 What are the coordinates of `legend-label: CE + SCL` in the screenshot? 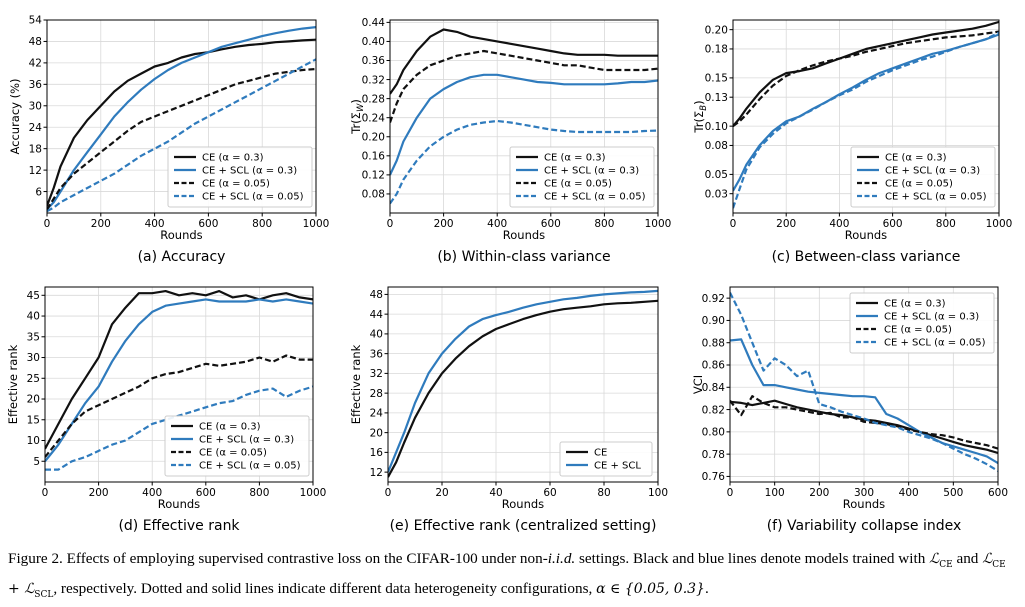 It's located at (617, 466).